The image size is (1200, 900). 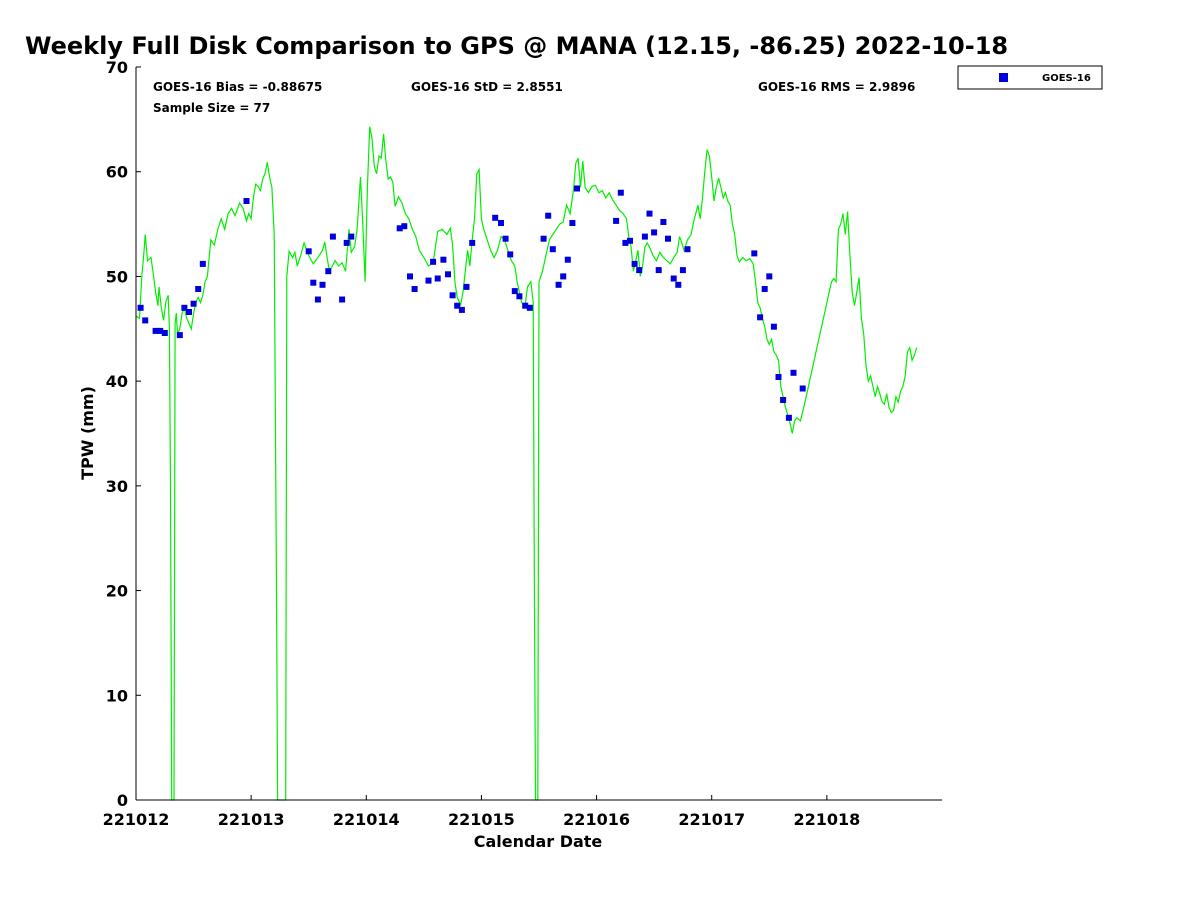 I want to click on y-tick-label: 0, so click(x=122, y=800).